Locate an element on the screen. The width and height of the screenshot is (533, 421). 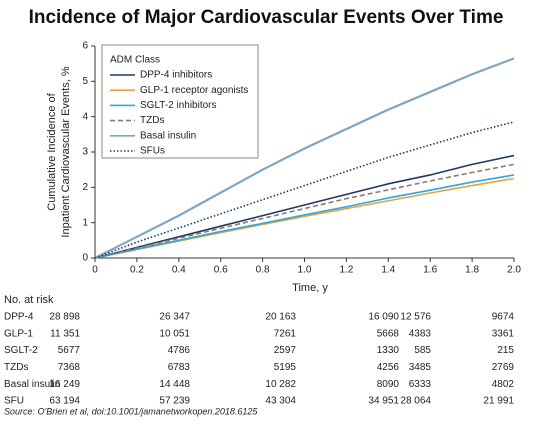
risk-row-label: SGLT-2 is located at coordinates (21, 350).